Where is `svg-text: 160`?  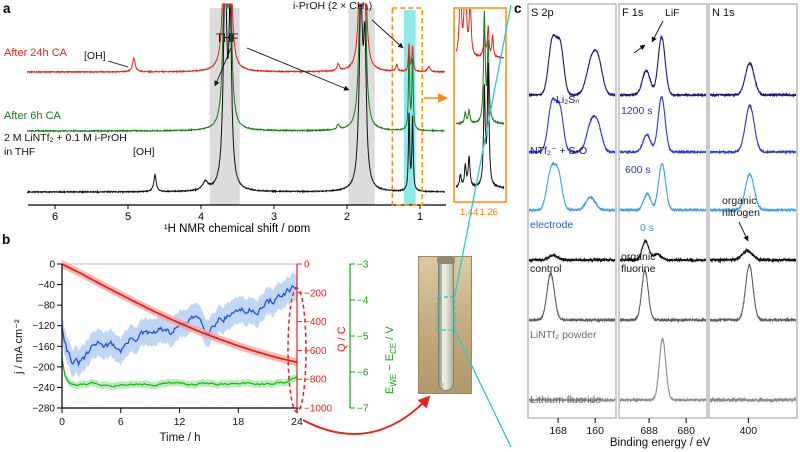 svg-text: 160 is located at coordinates (595, 431).